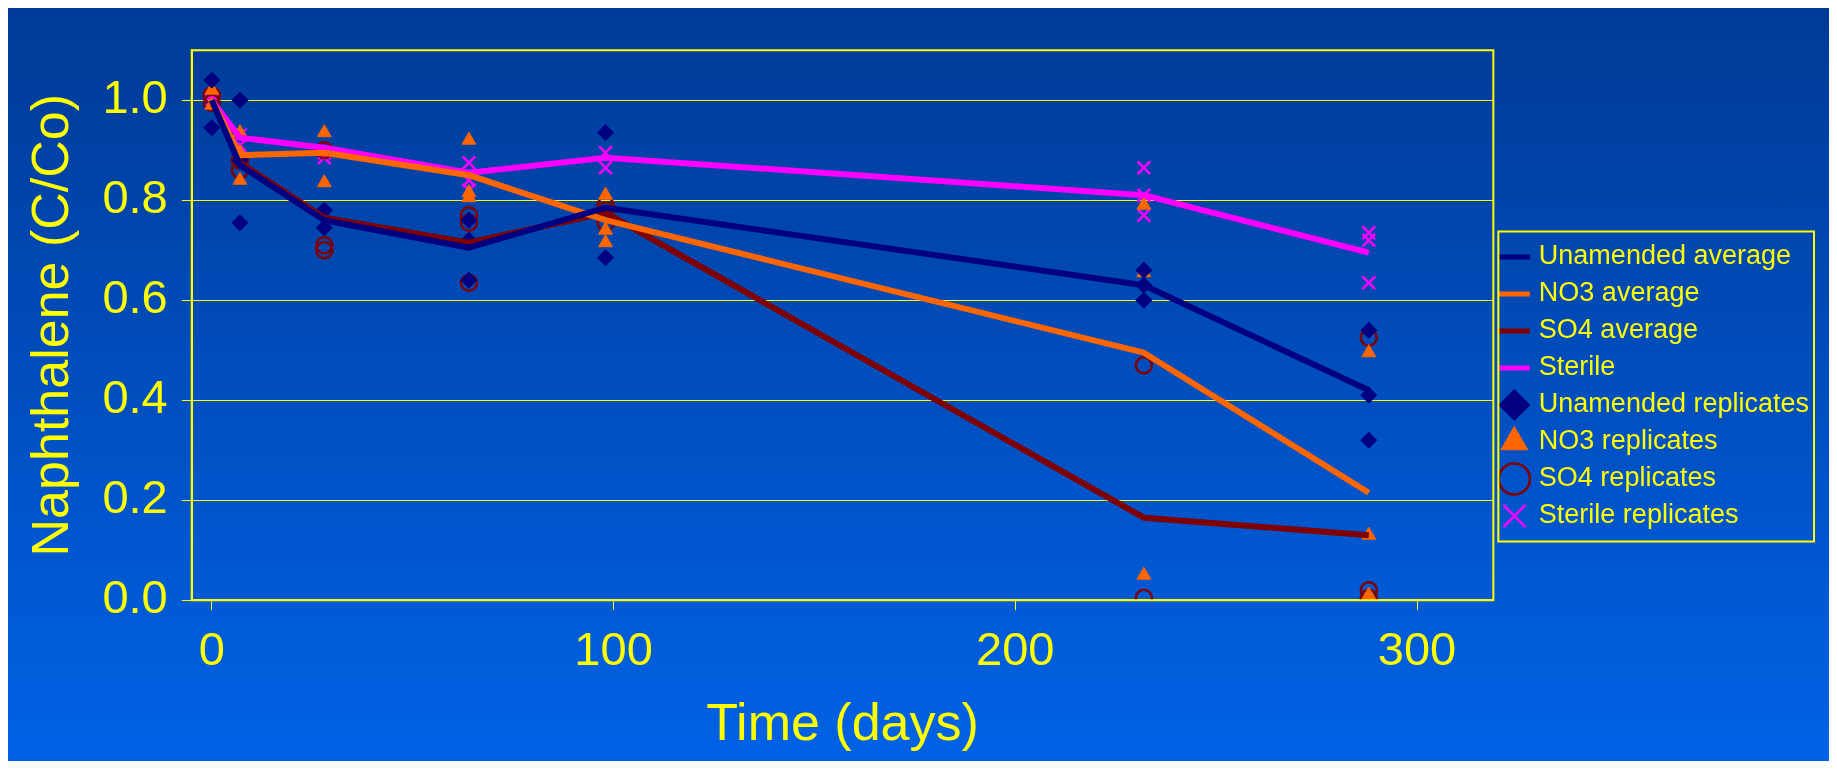 The height and width of the screenshot is (769, 1837). What do you see at coordinates (1417, 649) in the screenshot?
I see `x-tick-label: 300` at bounding box center [1417, 649].